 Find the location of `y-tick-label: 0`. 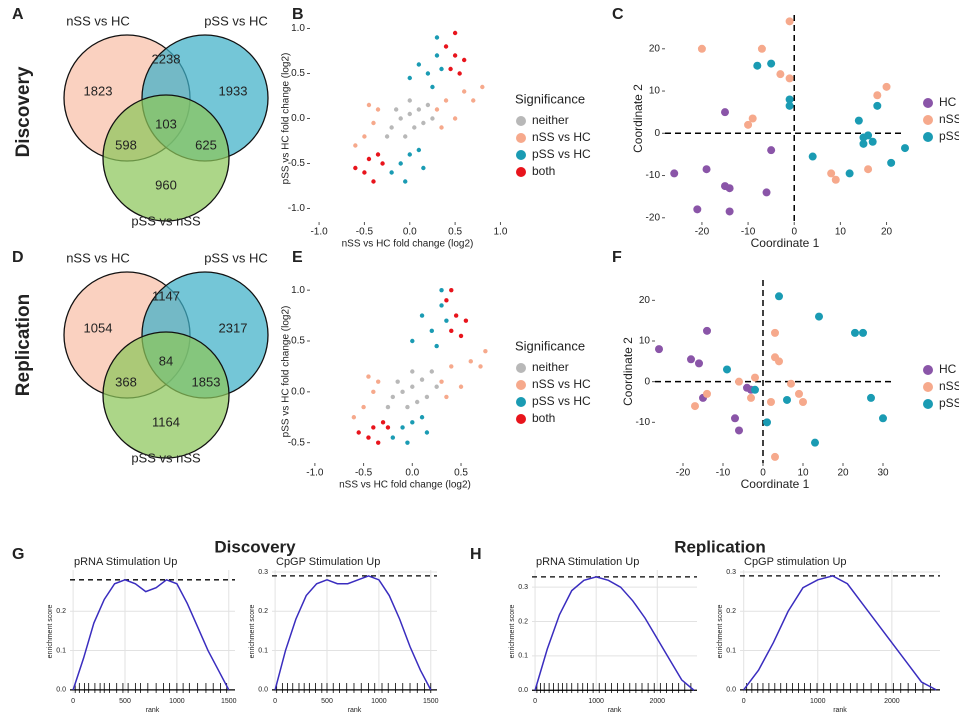

y-tick-label: 0 is located at coordinates (657, 133).